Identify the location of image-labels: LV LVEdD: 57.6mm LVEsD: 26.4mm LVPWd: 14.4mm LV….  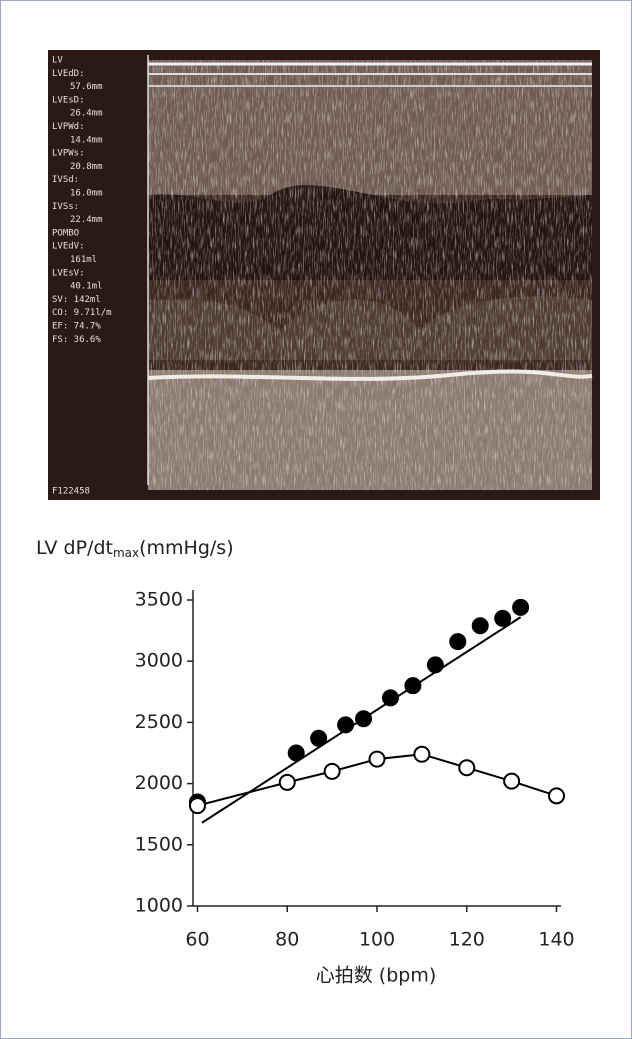
(82, 200).